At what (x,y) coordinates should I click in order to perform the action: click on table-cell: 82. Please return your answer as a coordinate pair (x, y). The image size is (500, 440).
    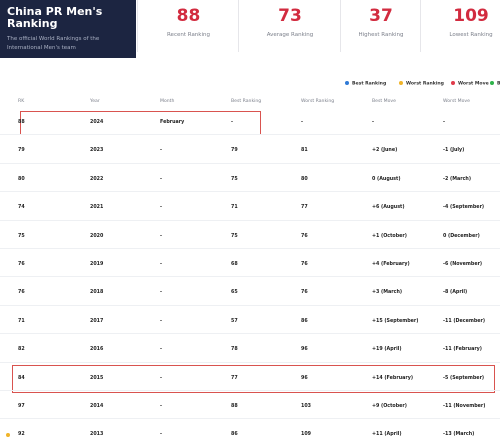
    Looking at the image, I should click on (21, 350).